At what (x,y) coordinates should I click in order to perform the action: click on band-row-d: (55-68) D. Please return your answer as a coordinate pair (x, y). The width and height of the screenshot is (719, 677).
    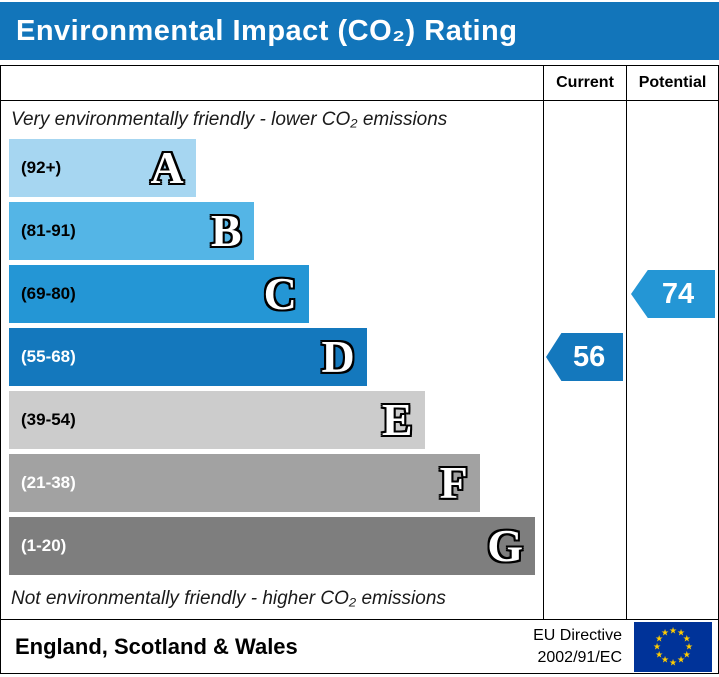
    Looking at the image, I should click on (272, 359).